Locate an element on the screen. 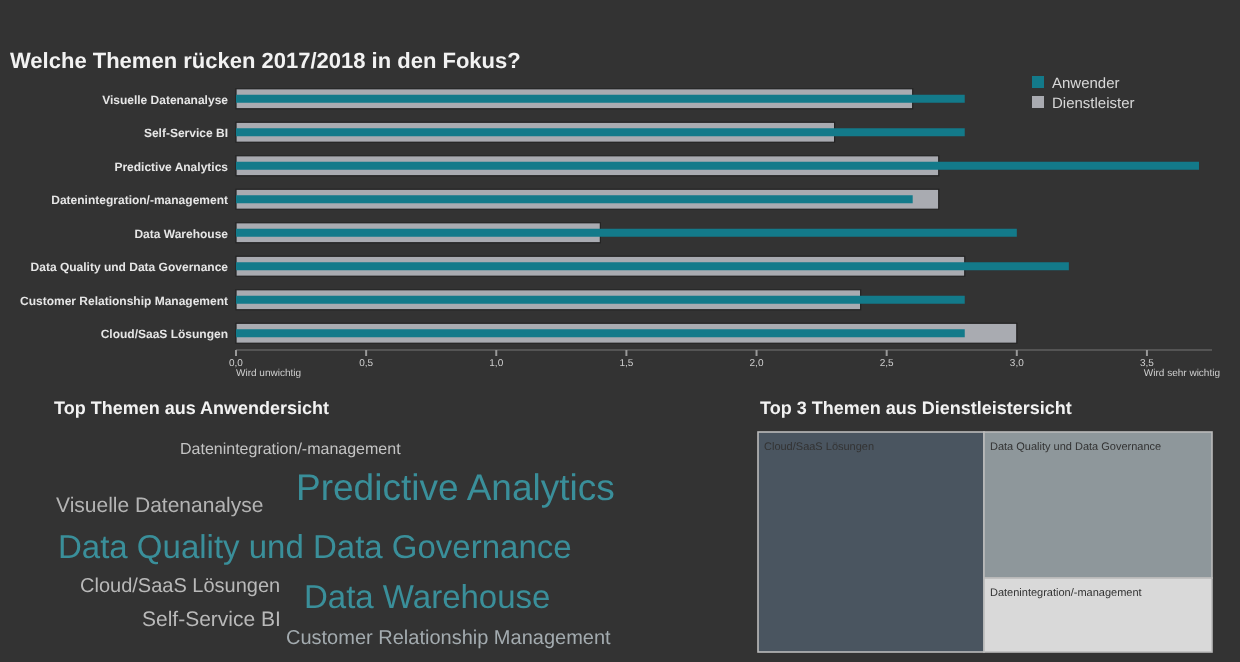 This screenshot has height=662, width=1240. text: Top 3 Themen aus Dienstleistersicht is located at coordinates (916, 408).